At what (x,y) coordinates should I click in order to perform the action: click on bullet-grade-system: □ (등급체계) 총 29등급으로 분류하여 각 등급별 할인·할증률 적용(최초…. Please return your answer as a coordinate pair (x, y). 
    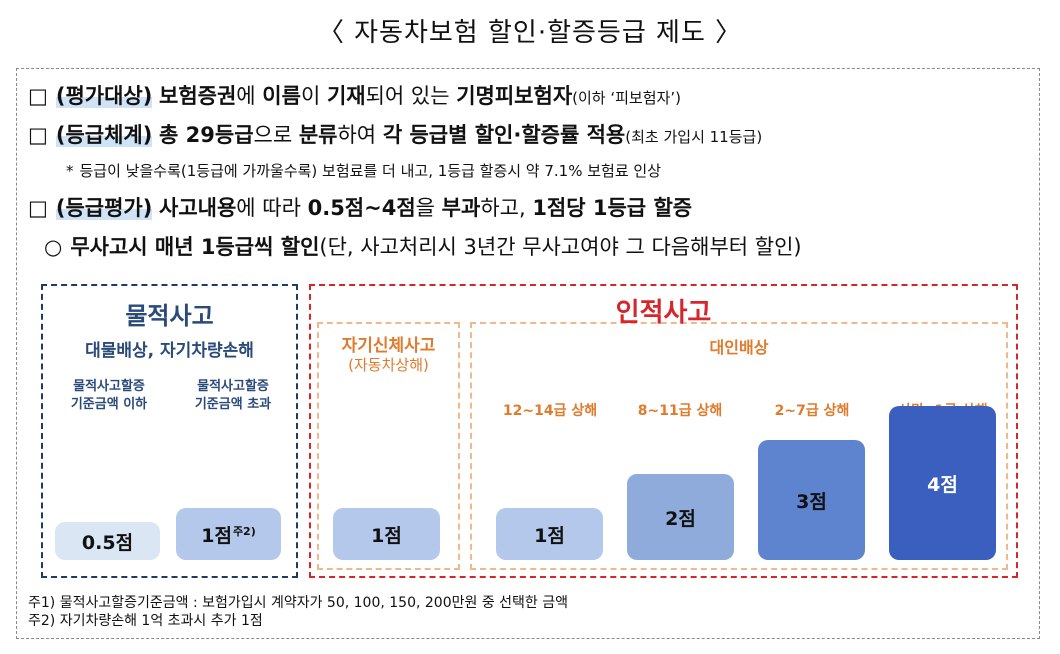
    Looking at the image, I should click on (395, 135).